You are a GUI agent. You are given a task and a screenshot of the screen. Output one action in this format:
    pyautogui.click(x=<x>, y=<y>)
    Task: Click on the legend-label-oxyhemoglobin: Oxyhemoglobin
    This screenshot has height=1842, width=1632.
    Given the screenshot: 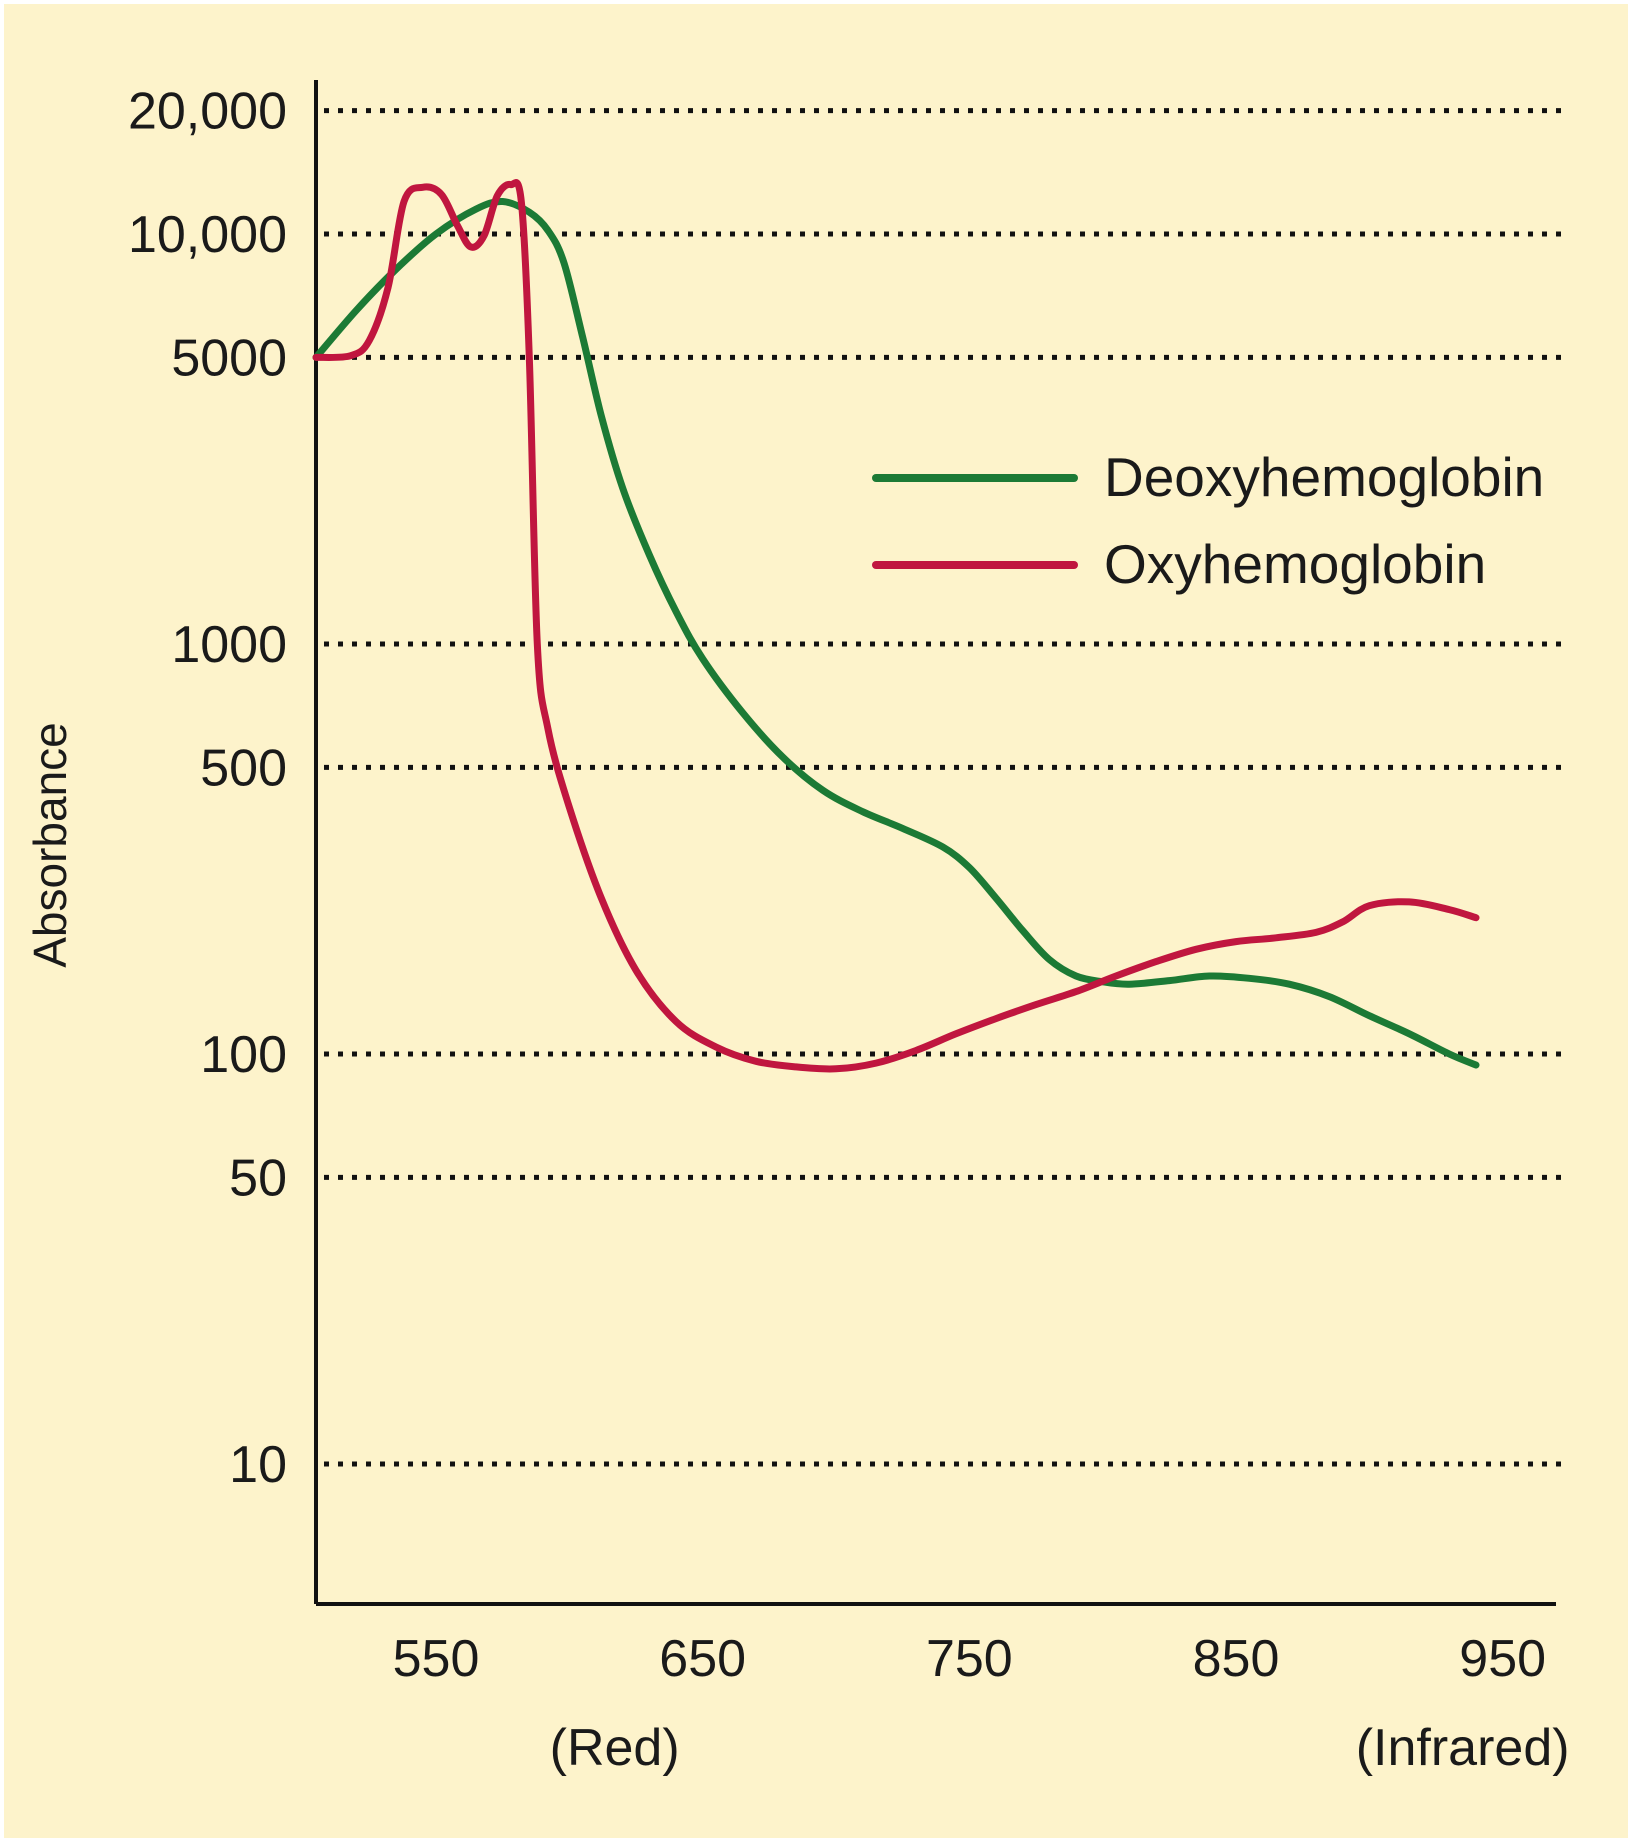 What is the action you would take?
    pyautogui.click(x=1295, y=564)
    